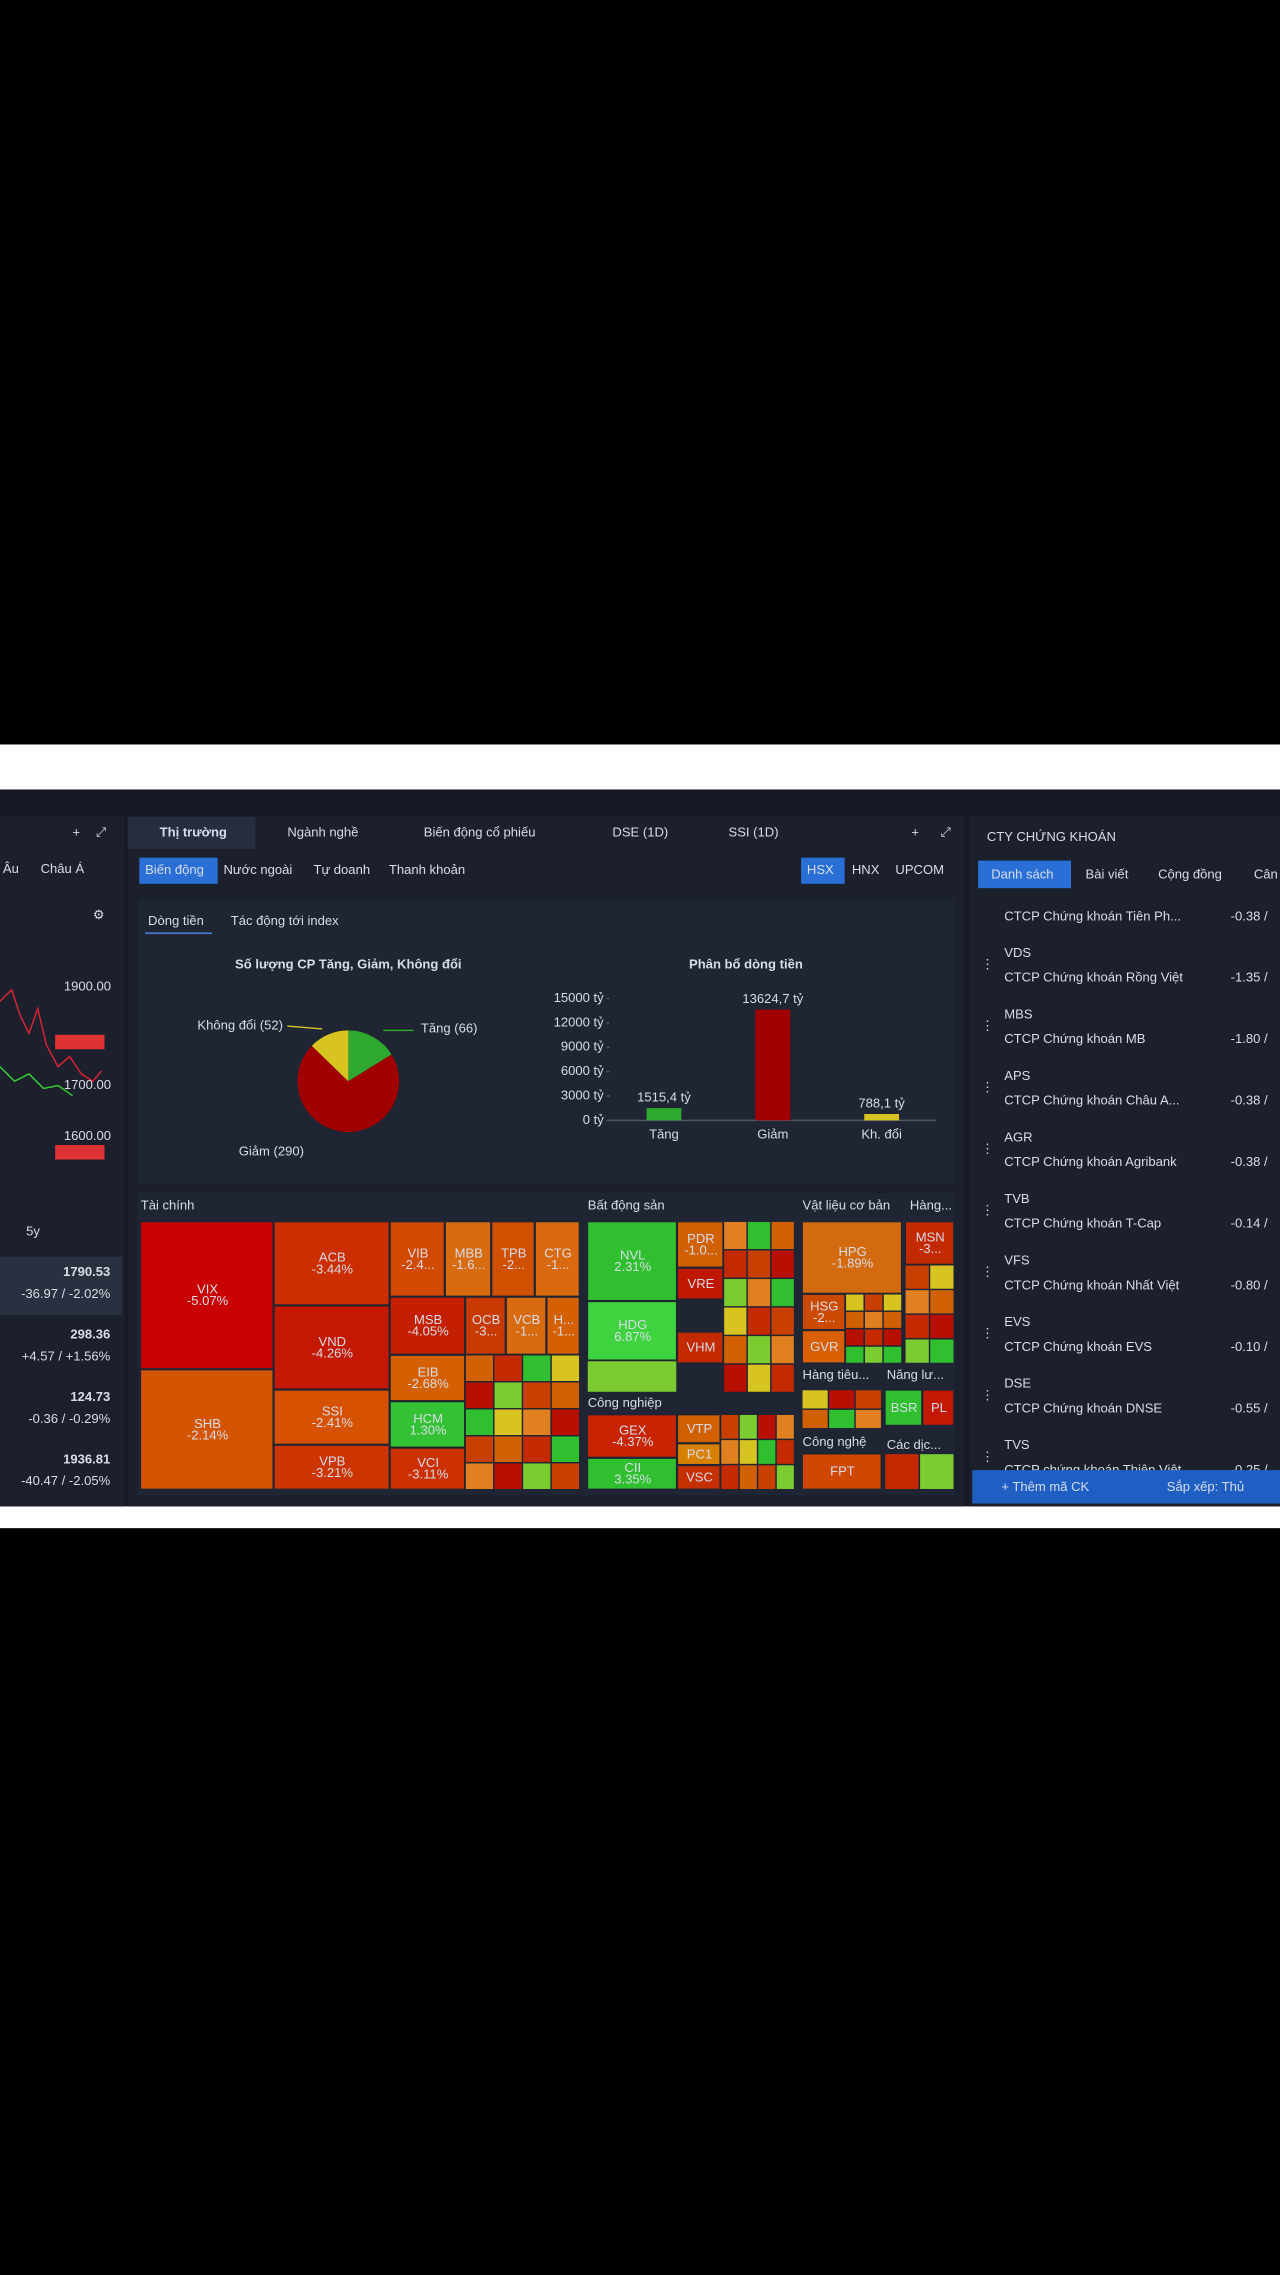 Image resolution: width=1280 pixels, height=2275 pixels. Describe the element at coordinates (285, 920) in the screenshot. I see `view-tab: Tác động tới index` at that location.